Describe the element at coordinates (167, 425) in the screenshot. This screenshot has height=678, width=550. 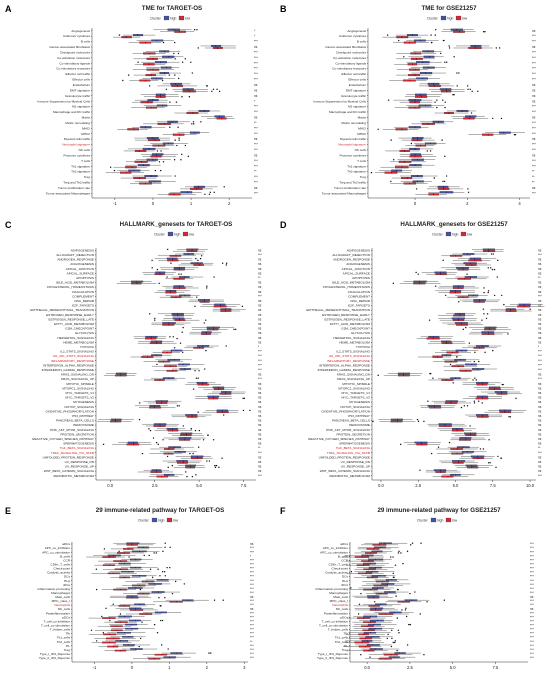
I see `row: PEROXISOME ns` at that location.